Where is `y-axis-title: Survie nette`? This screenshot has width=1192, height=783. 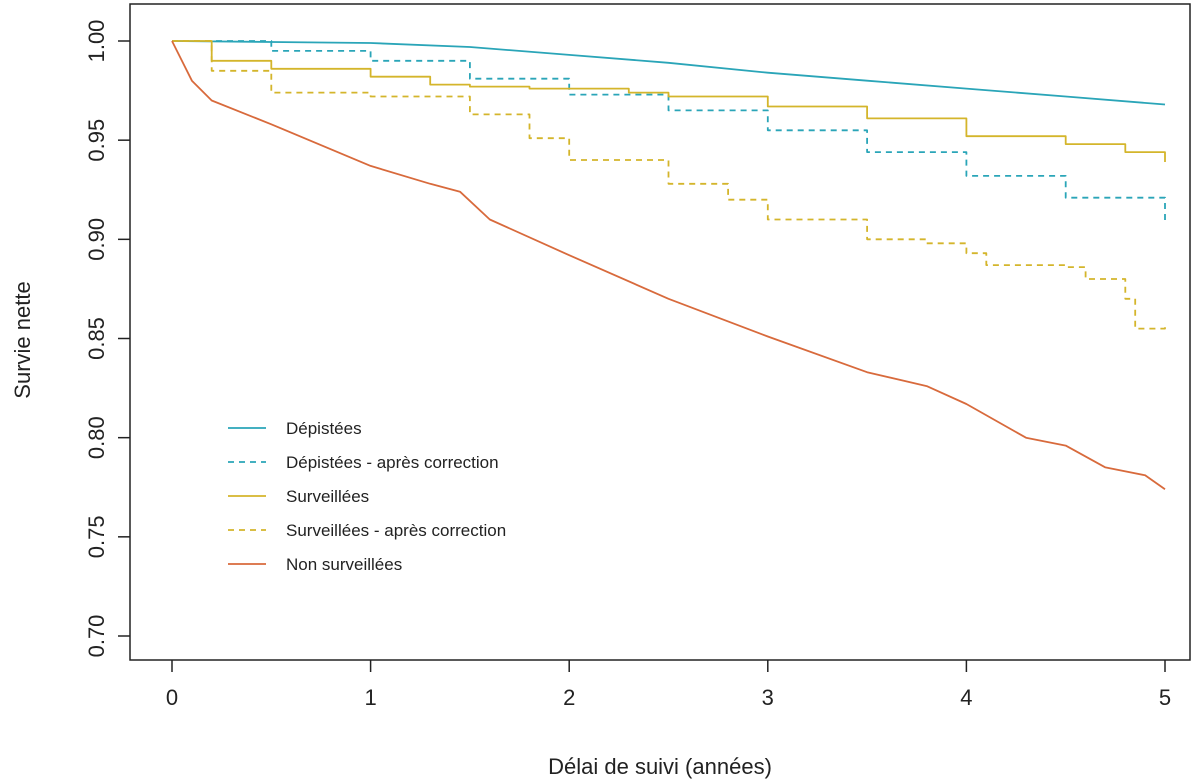
y-axis-title: Survie nette is located at coordinates (22, 339).